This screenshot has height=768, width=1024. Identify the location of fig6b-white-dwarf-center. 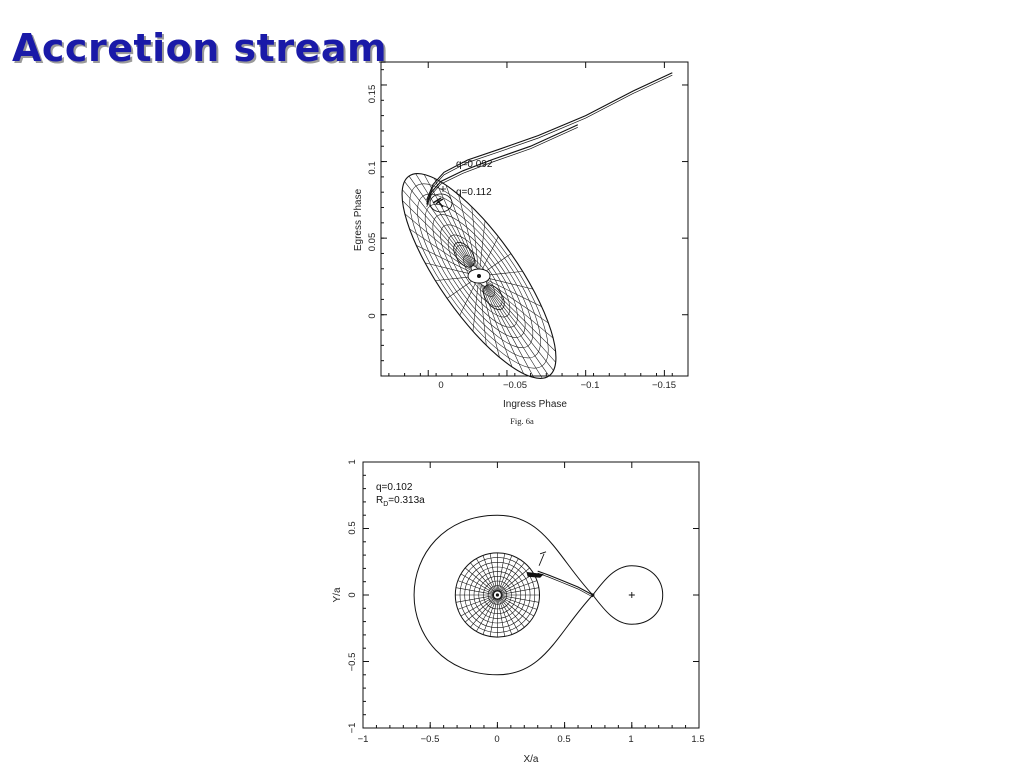
(497, 595).